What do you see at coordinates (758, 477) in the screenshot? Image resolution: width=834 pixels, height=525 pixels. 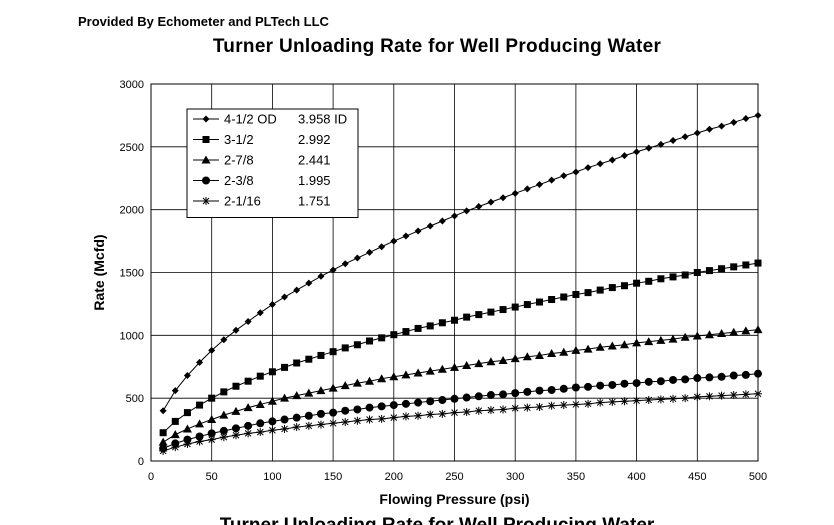 I see `x-tick-label: 500` at bounding box center [758, 477].